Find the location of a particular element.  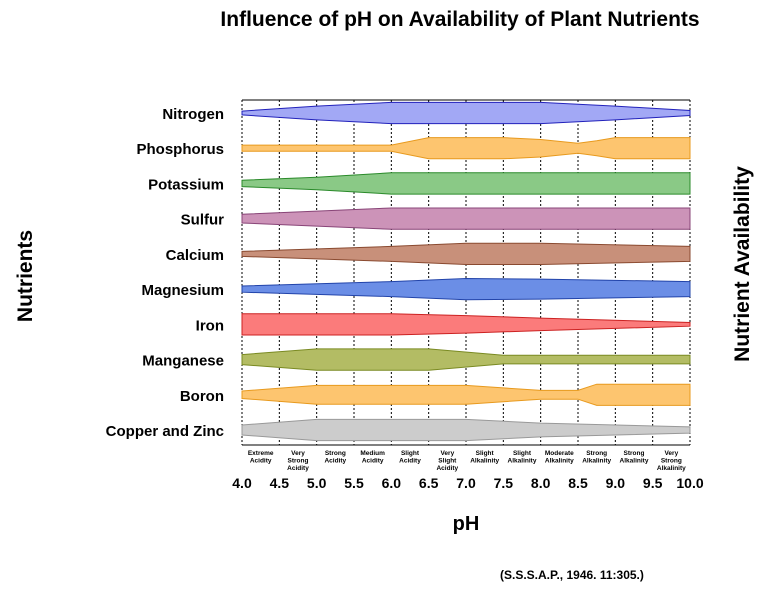

acidity-label: Strong Acidity is located at coordinates (335, 457).